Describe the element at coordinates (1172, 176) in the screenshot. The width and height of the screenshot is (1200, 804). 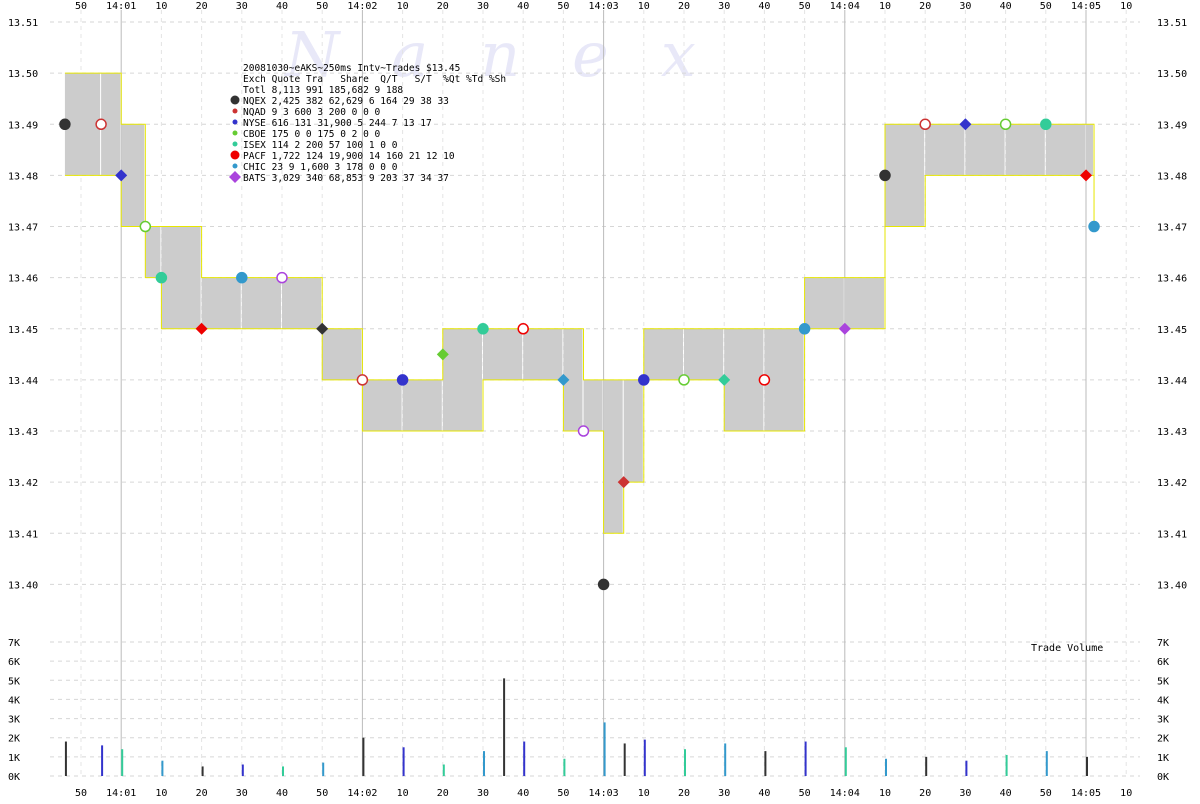
I see `y-tick-label-right: 13.48` at that location.